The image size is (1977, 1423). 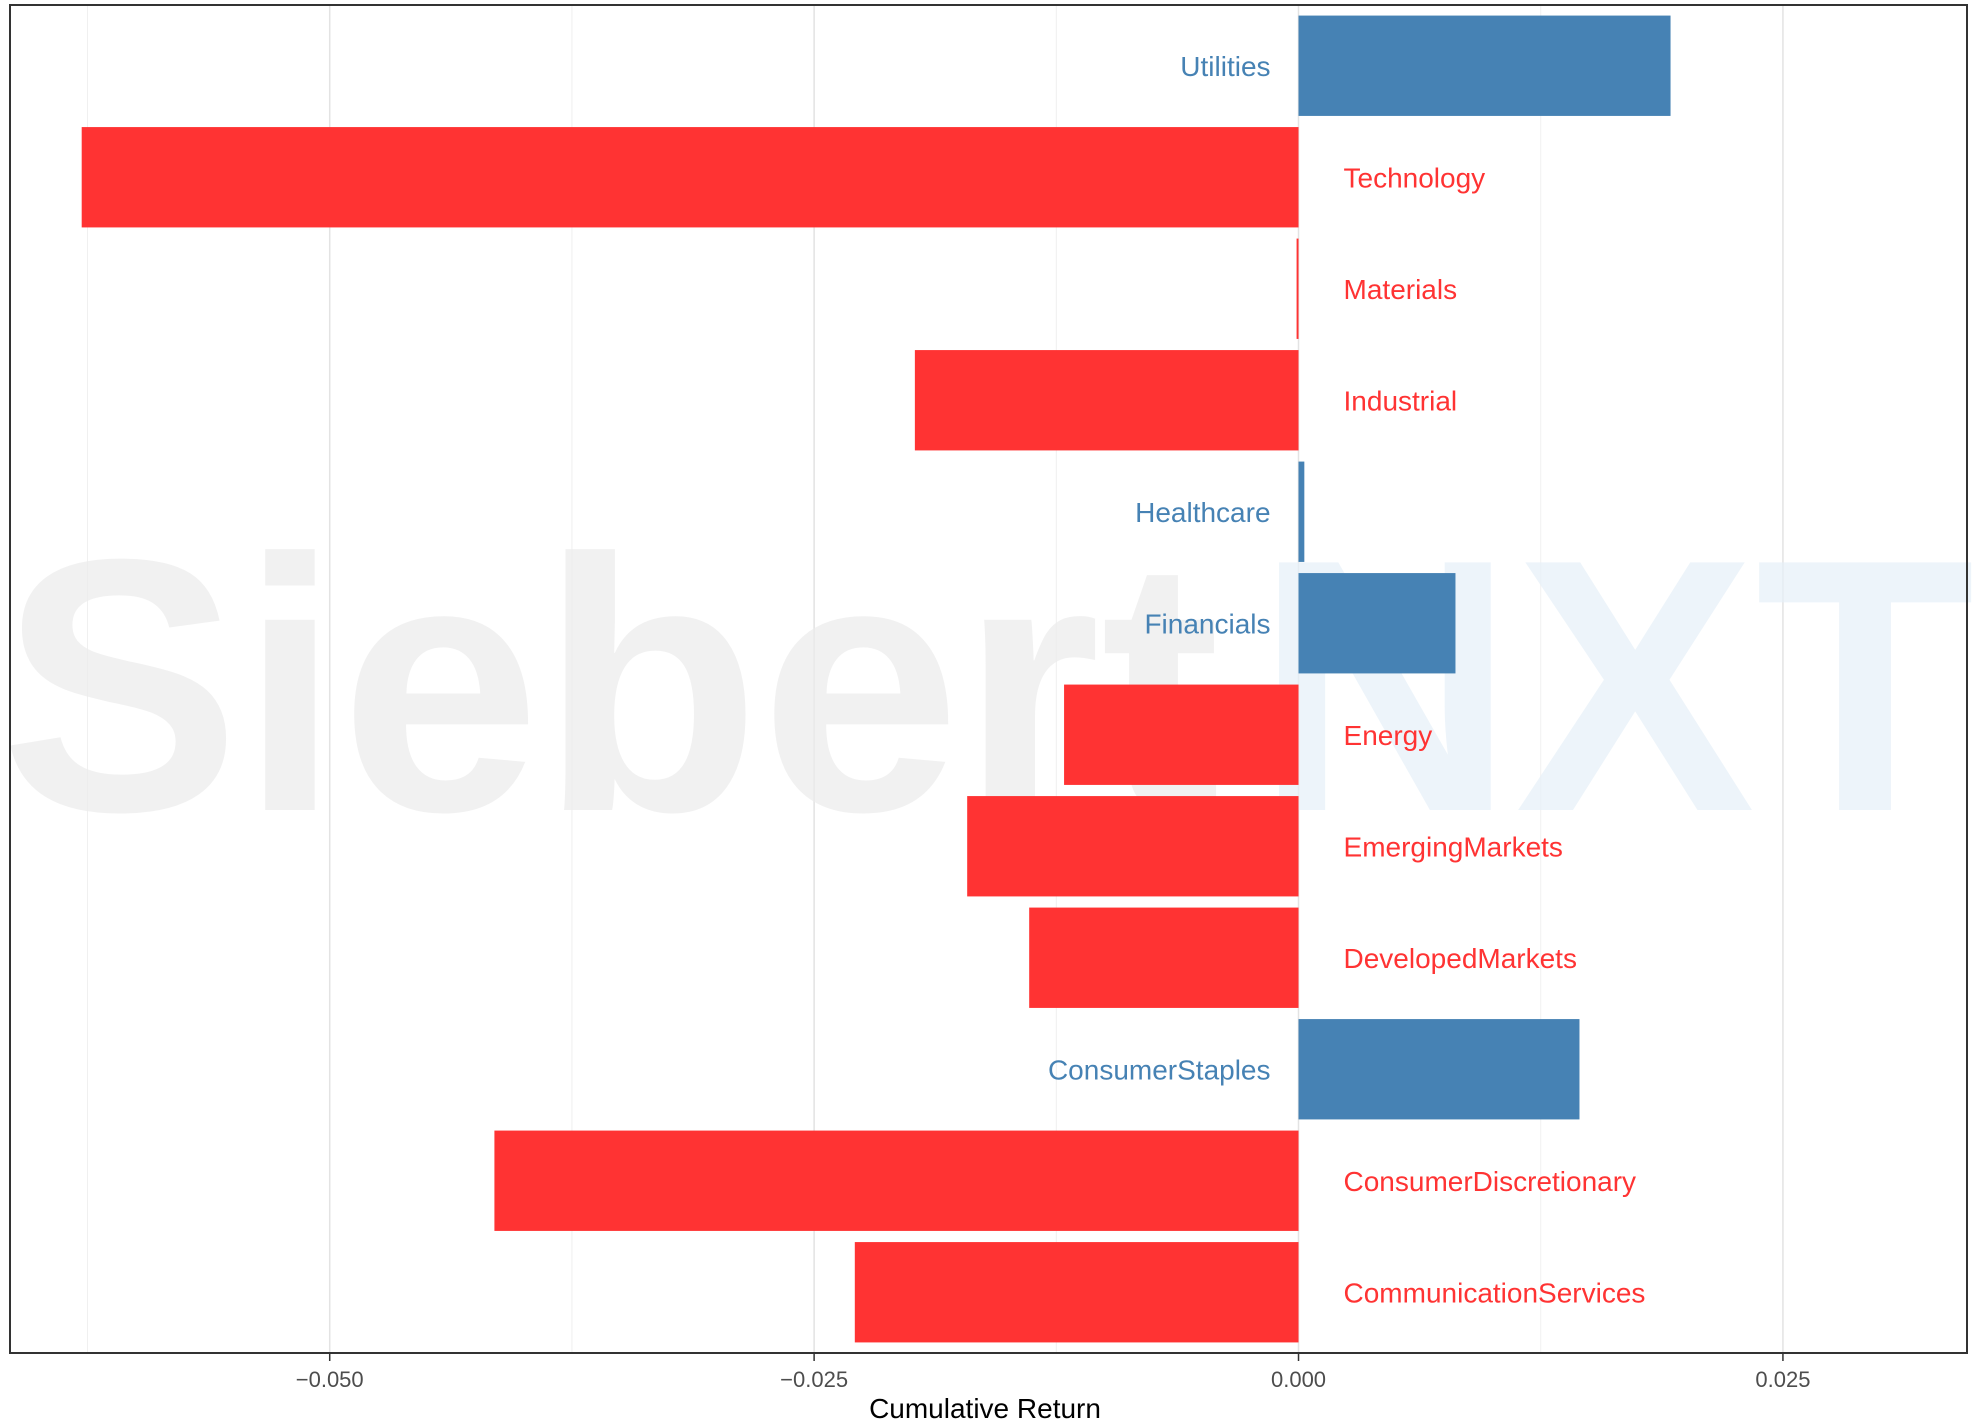 What do you see at coordinates (1181, 734) in the screenshot?
I see `bar-energy` at bounding box center [1181, 734].